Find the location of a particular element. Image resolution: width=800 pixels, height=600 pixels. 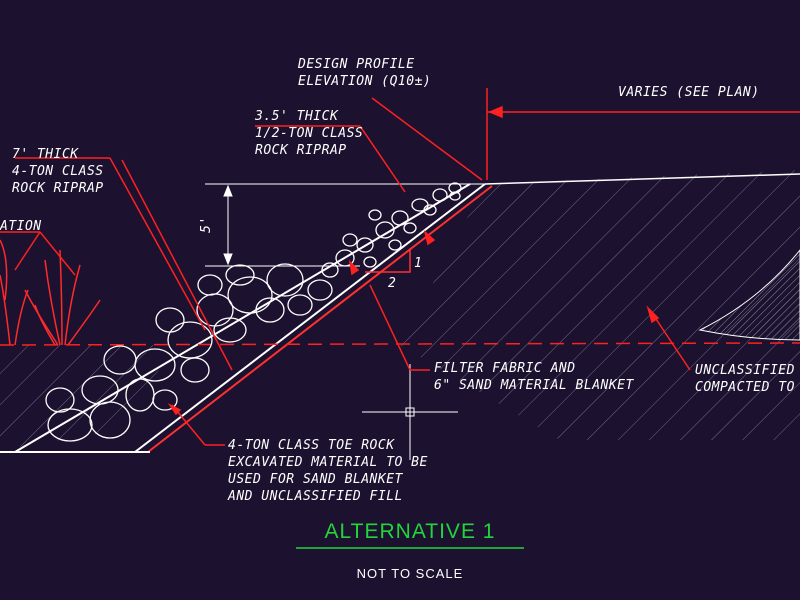

compacted-fill-pocket is located at coordinates (749, 295).